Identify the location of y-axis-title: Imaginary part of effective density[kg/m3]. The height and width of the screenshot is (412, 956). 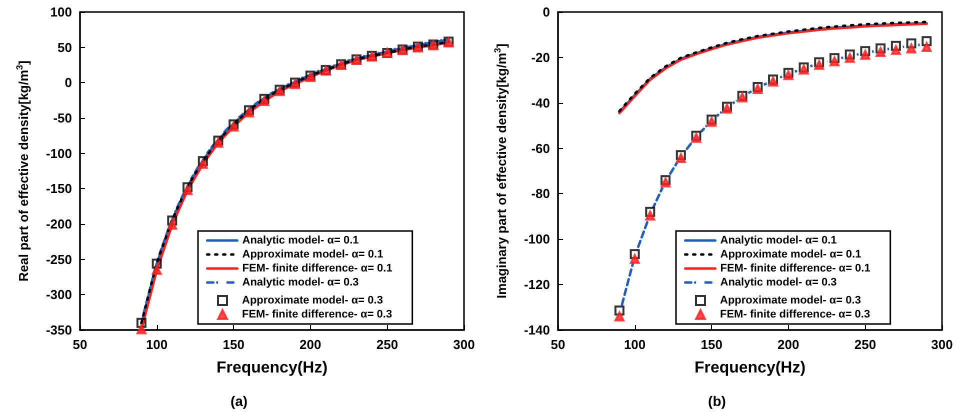
(500, 171).